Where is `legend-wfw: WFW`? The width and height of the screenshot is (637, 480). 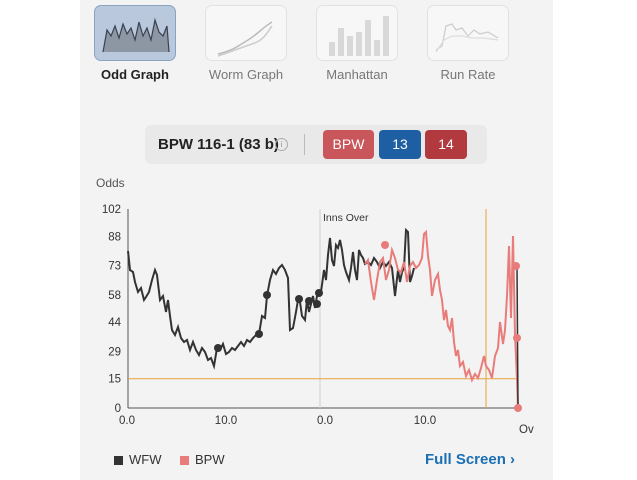
legend-wfw: WFW is located at coordinates (137, 459).